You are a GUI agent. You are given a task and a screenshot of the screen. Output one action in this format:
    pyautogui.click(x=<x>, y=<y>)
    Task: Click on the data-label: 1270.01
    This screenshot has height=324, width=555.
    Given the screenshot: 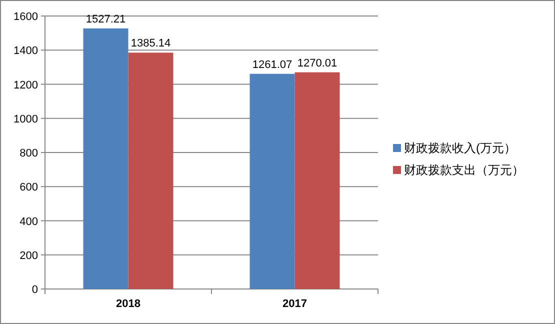 What is the action you would take?
    pyautogui.click(x=317, y=63)
    